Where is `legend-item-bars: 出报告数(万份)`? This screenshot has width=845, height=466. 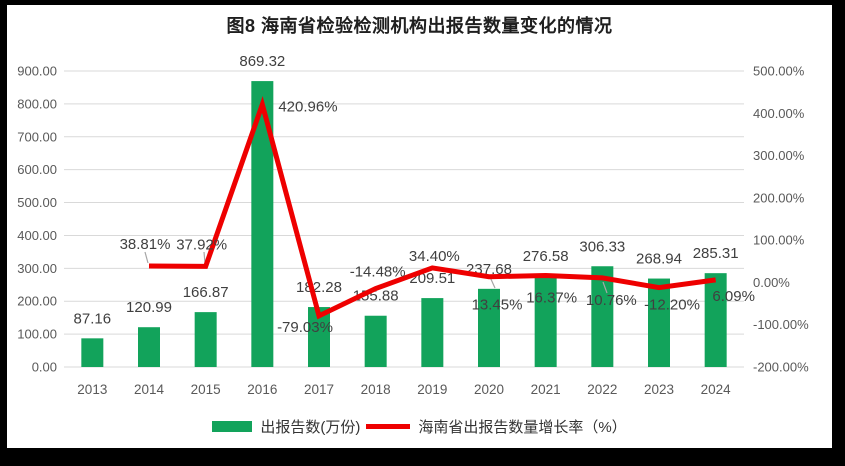 legend-item-bars: 出报告数(万份) is located at coordinates (286, 426).